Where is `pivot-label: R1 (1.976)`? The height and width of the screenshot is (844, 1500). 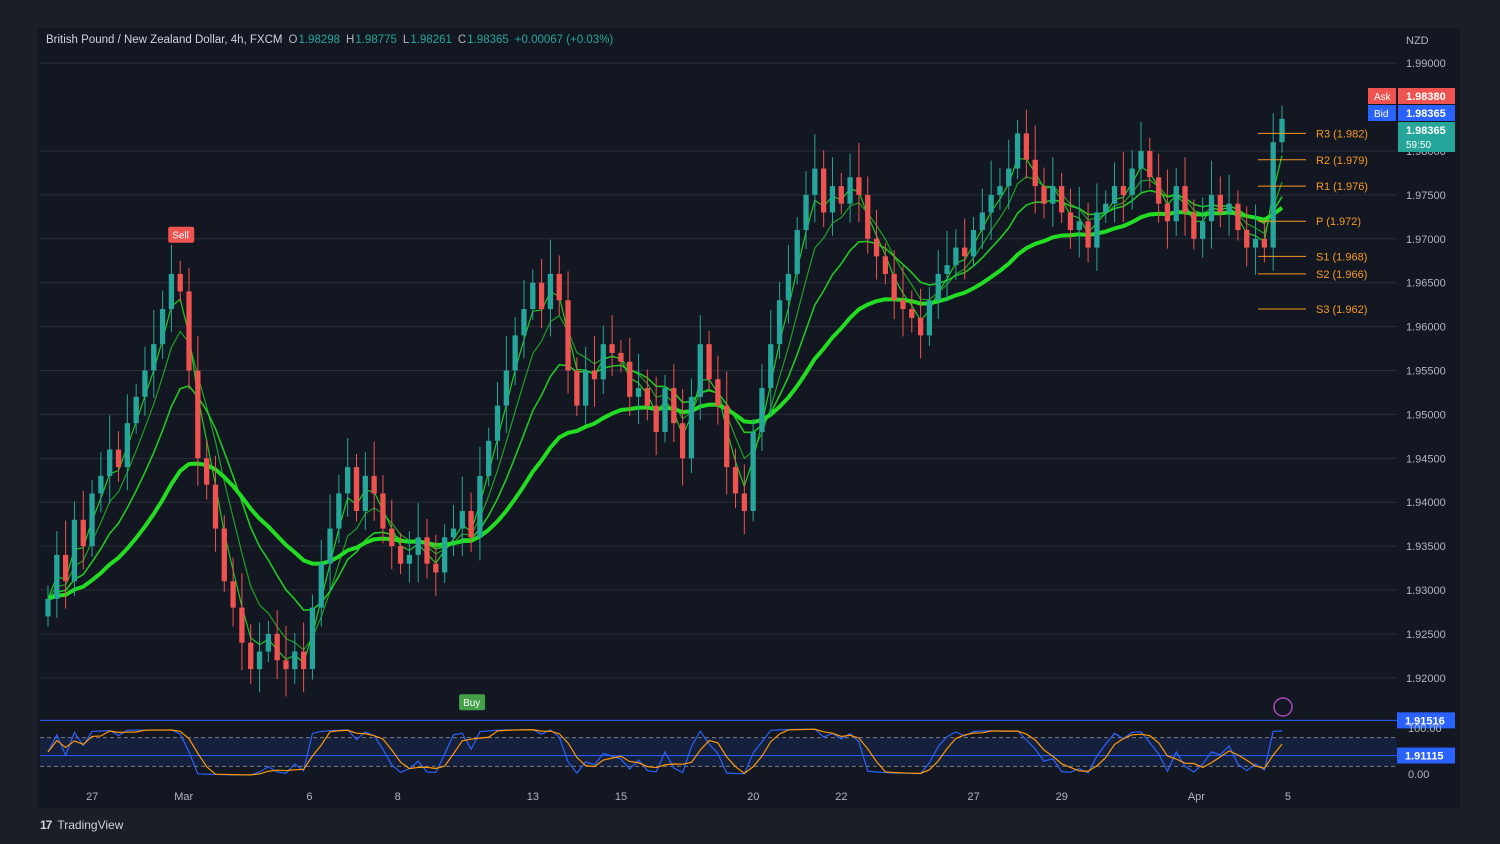 pivot-label: R1 (1.976) is located at coordinates (1342, 187).